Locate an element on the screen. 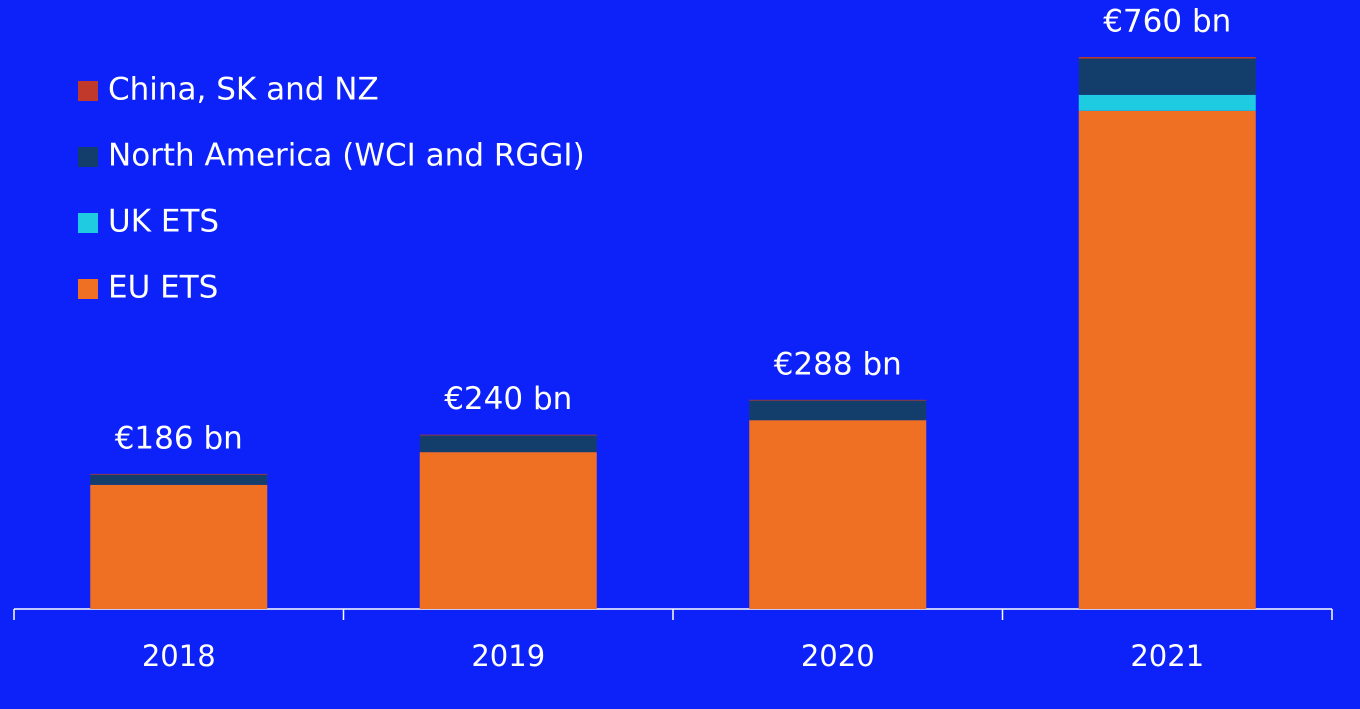  x-tick-label: 2019 is located at coordinates (508, 656).